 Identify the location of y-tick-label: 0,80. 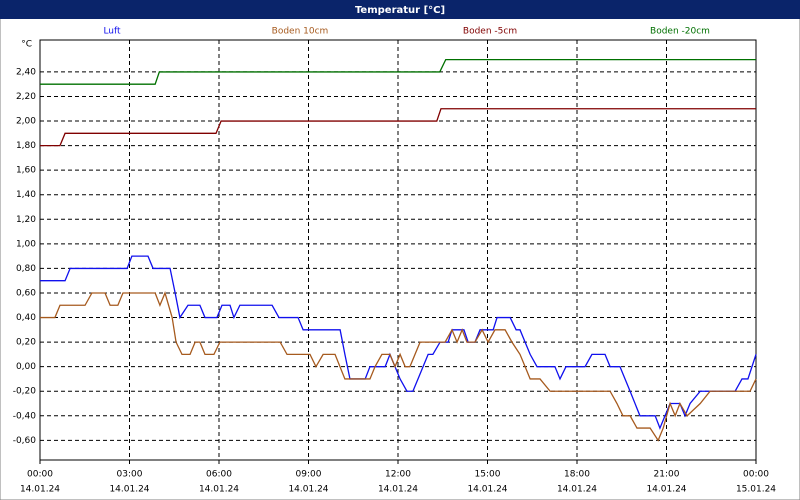
(26, 269).